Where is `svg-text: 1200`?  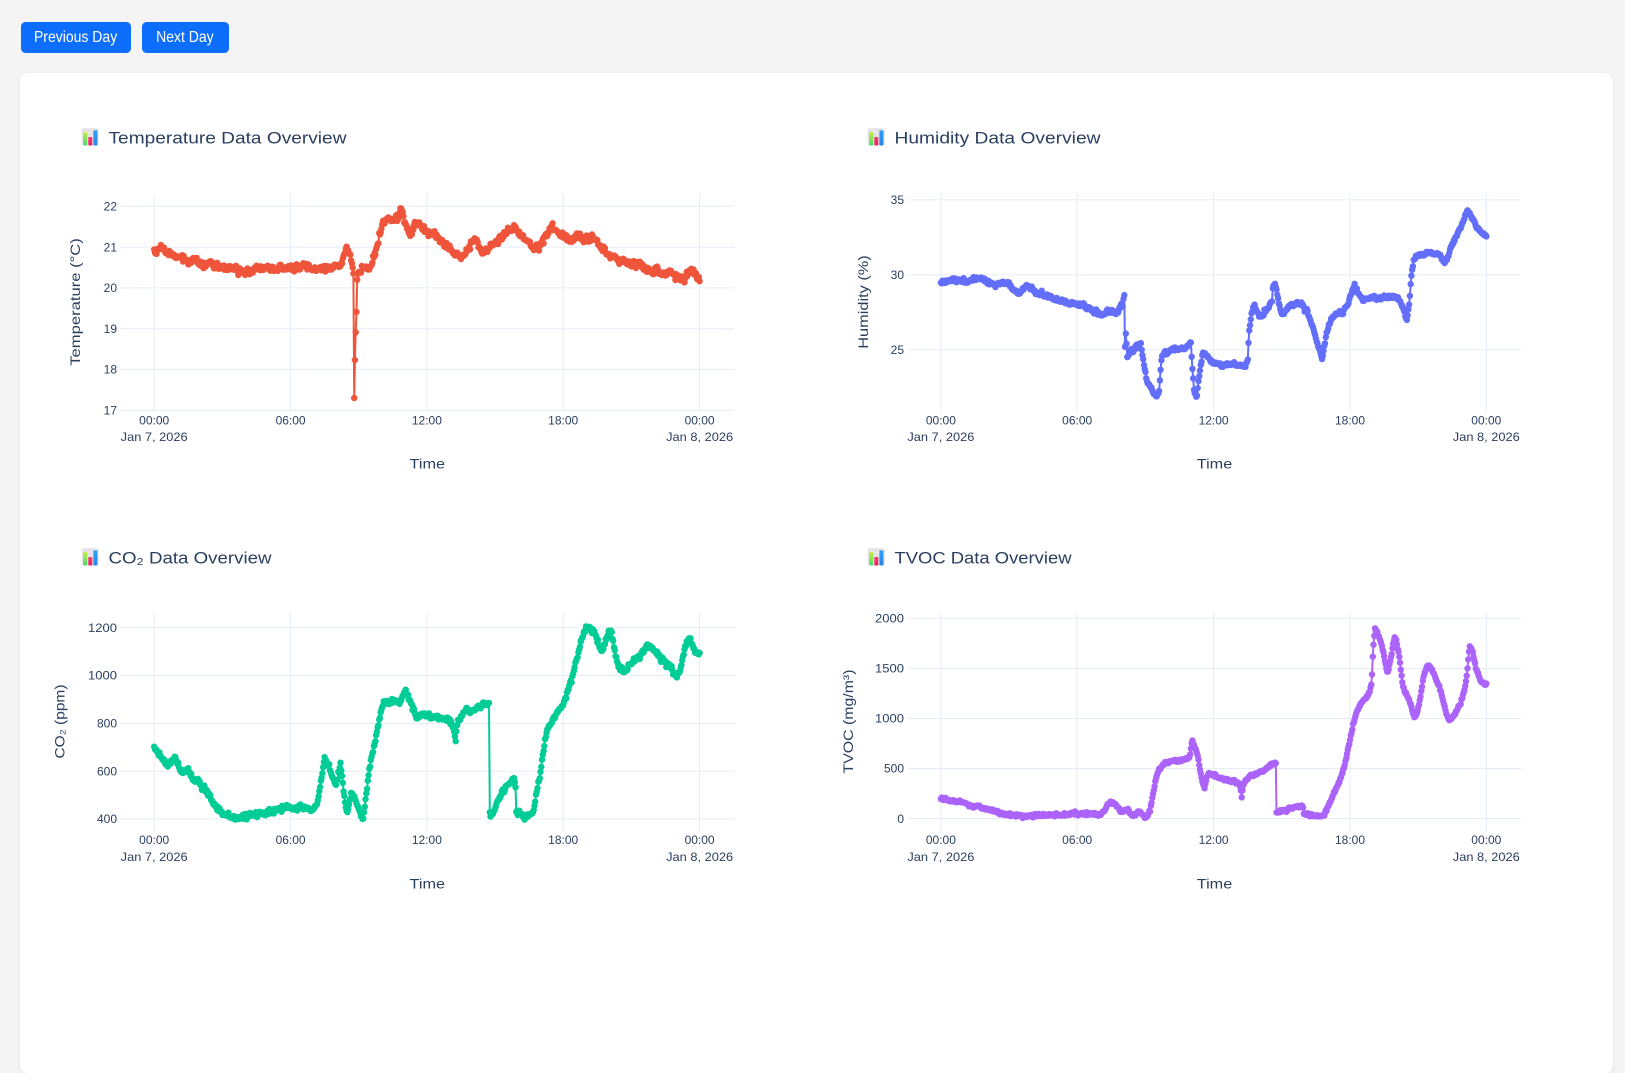
svg-text: 1200 is located at coordinates (102, 628).